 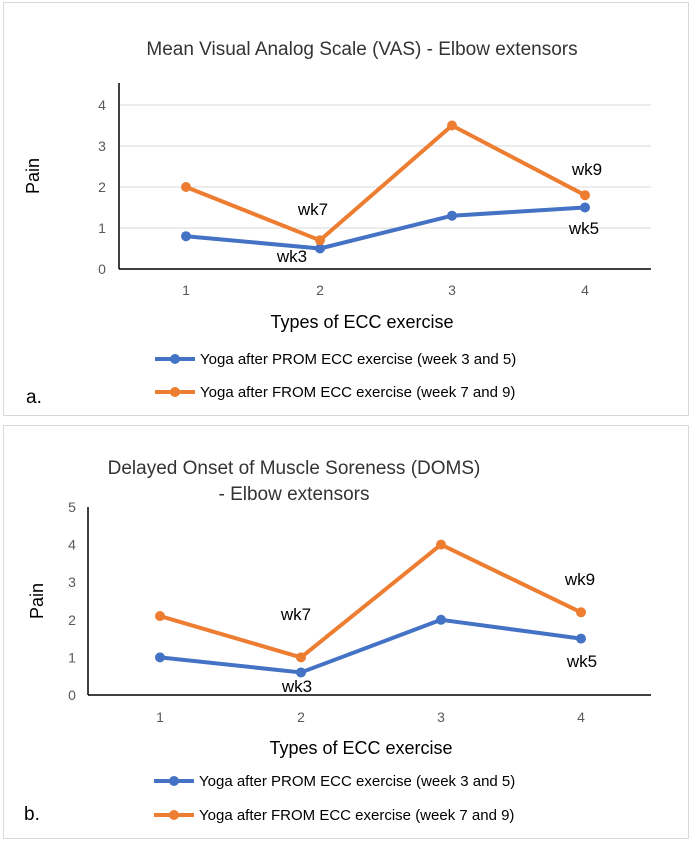 I want to click on panel-label: a., so click(x=34, y=397).